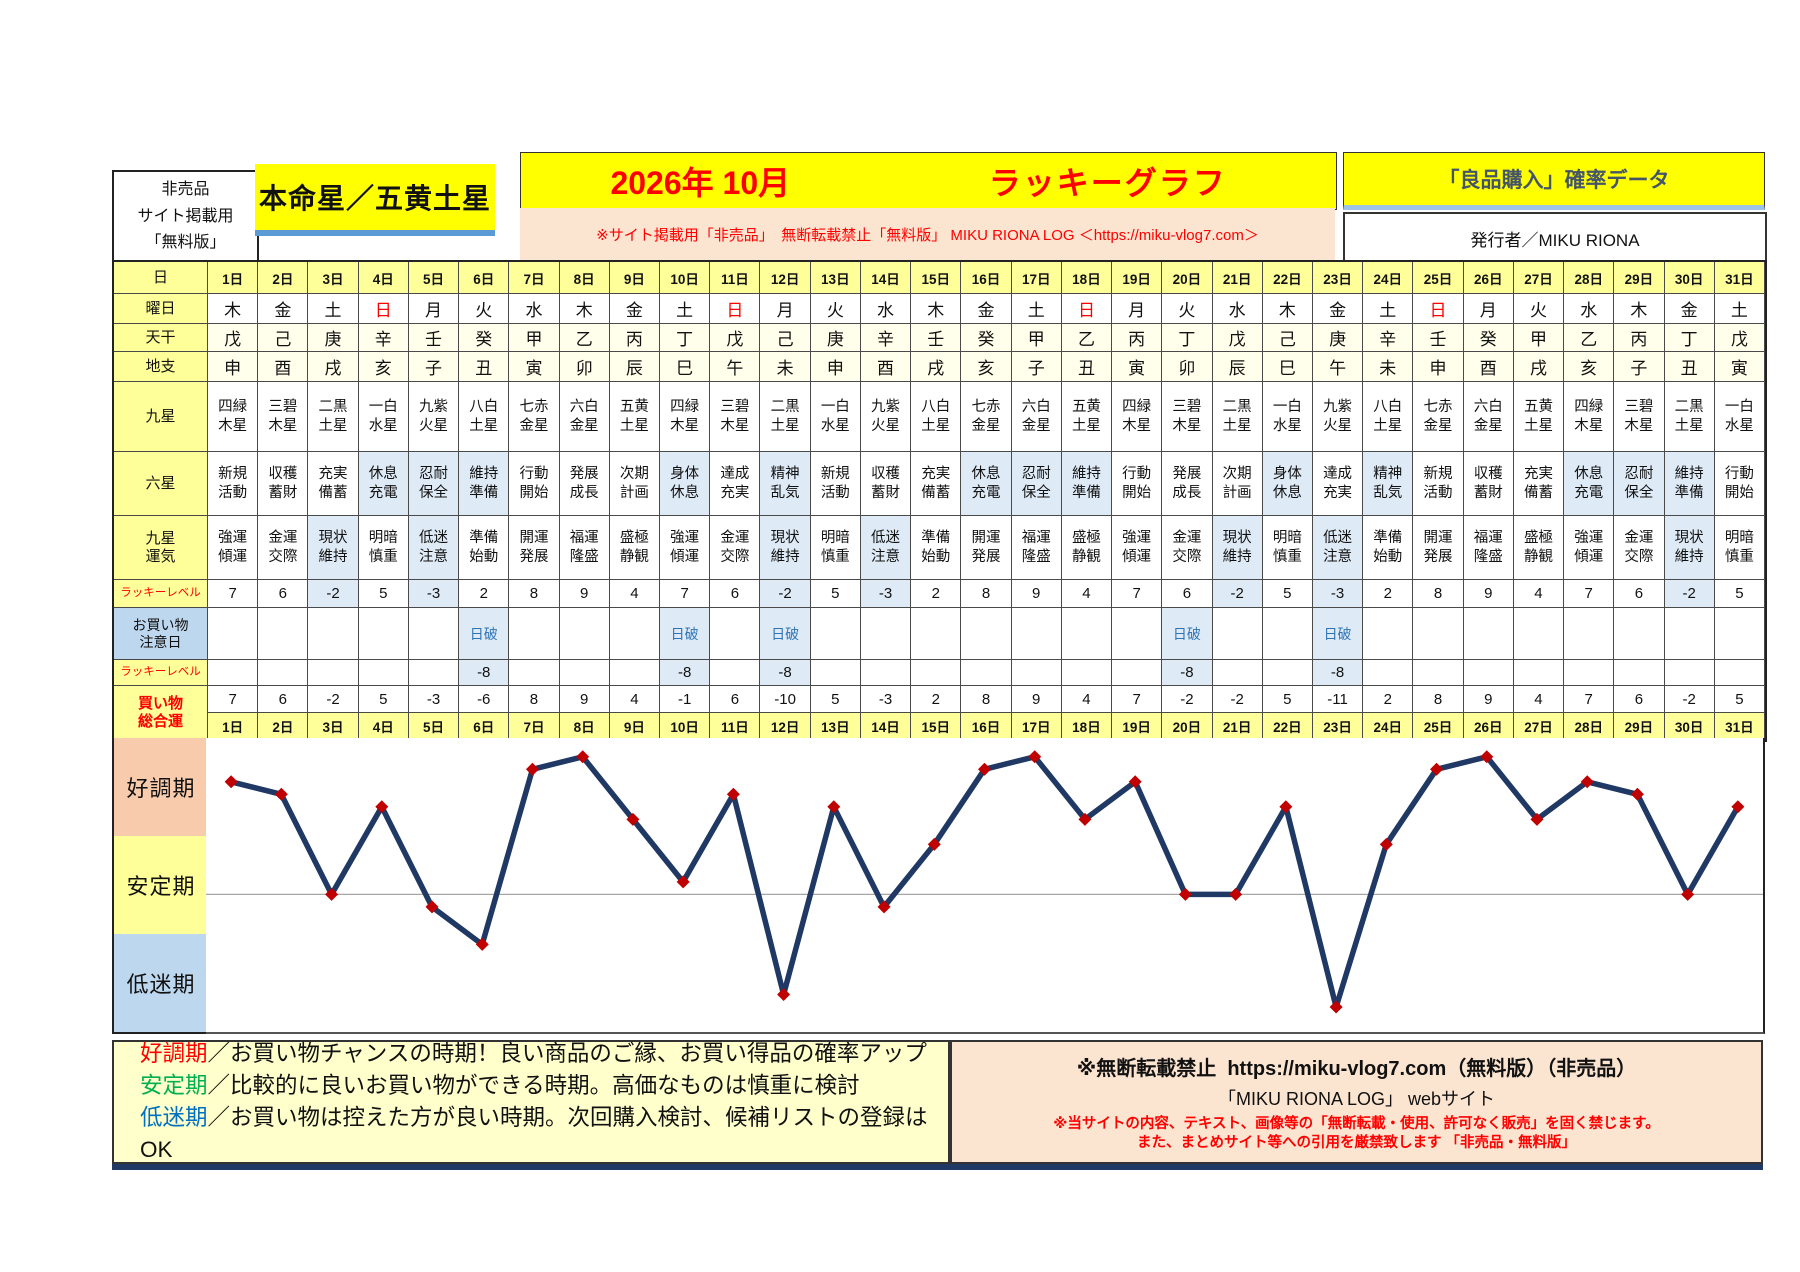 This screenshot has width=1800, height=1272. I want to click on legend-line-low: 低迷期／お買い物は控えた方が良い時期。次回購入検討、候補リストの登録はOK, so click(544, 1134).